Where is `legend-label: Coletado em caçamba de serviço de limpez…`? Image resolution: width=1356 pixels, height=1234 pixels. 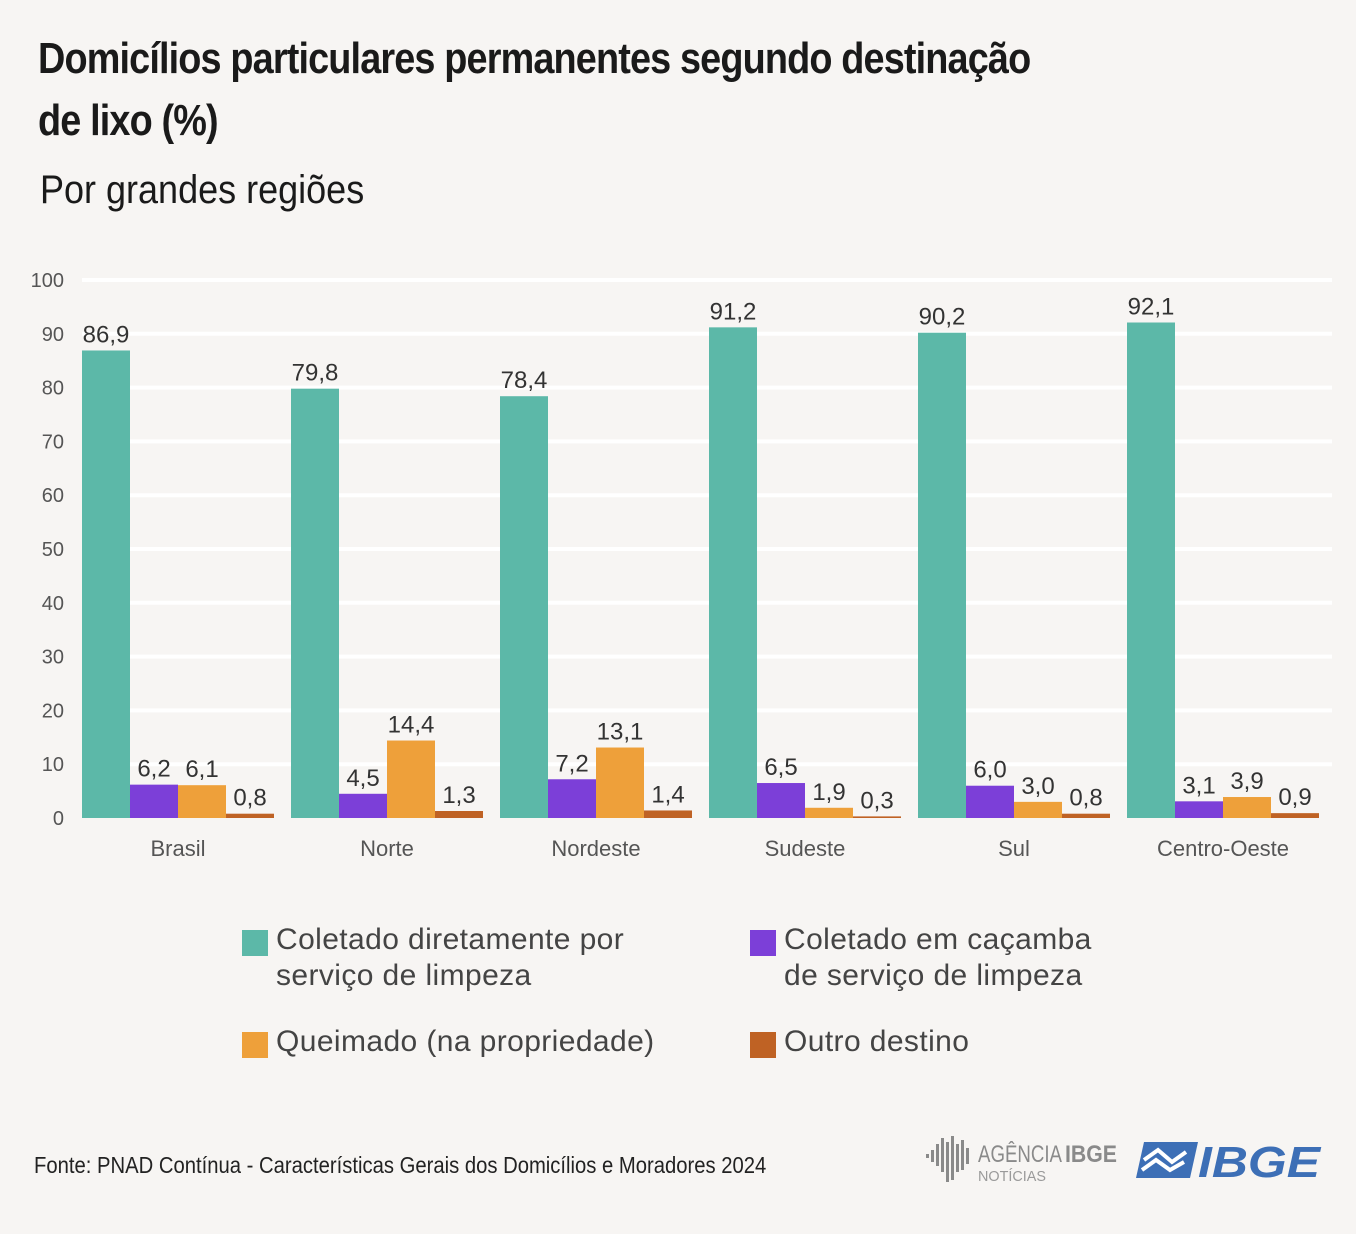
legend-label: Coletado em caçamba de serviço de limpez… is located at coordinates (938, 957).